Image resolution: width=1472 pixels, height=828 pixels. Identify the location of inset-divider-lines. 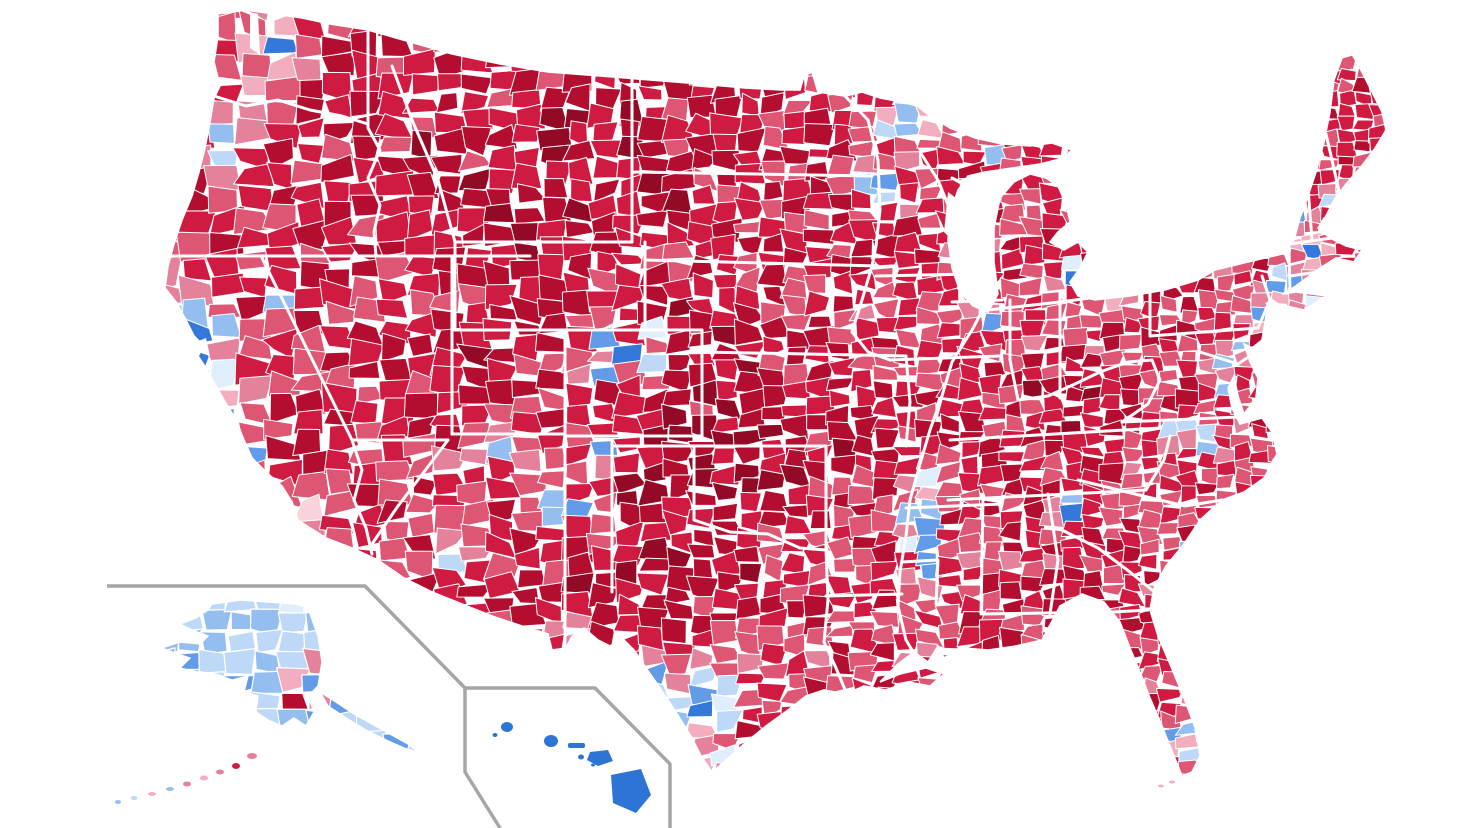
(389, 706).